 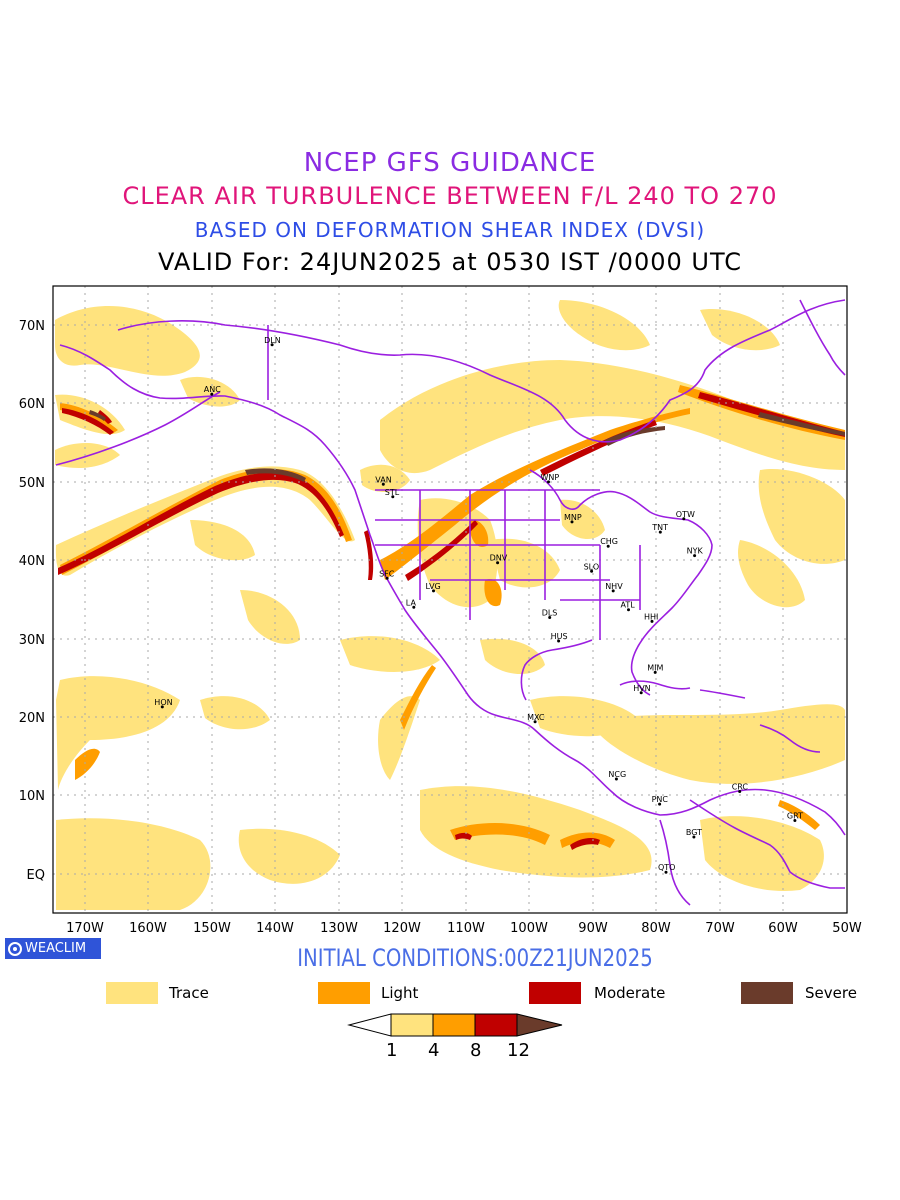 What do you see at coordinates (32, 796) in the screenshot?
I see `lat-label: 10N` at bounding box center [32, 796].